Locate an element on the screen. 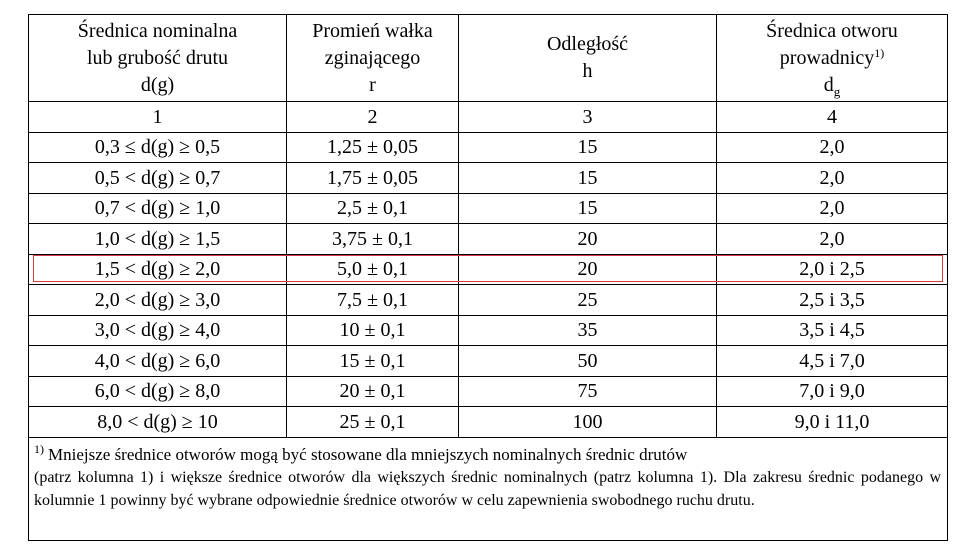  symbol: d is located at coordinates (828, 84).